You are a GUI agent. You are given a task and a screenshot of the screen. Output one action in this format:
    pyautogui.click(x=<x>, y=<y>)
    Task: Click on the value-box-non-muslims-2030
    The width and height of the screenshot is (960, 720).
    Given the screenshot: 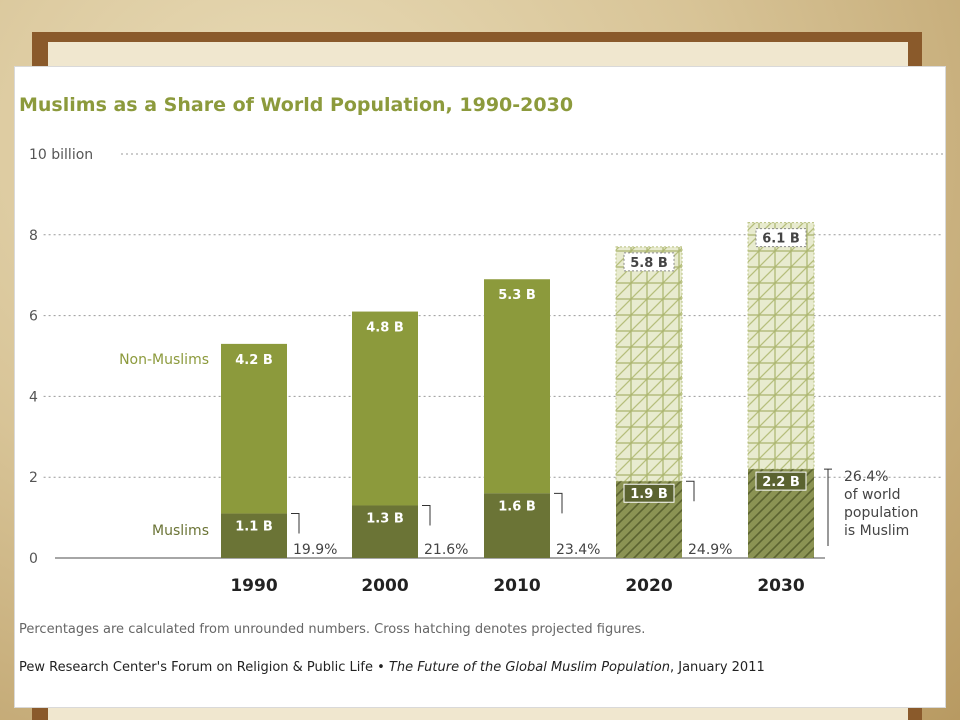 What is the action you would take?
    pyautogui.click(x=781, y=238)
    